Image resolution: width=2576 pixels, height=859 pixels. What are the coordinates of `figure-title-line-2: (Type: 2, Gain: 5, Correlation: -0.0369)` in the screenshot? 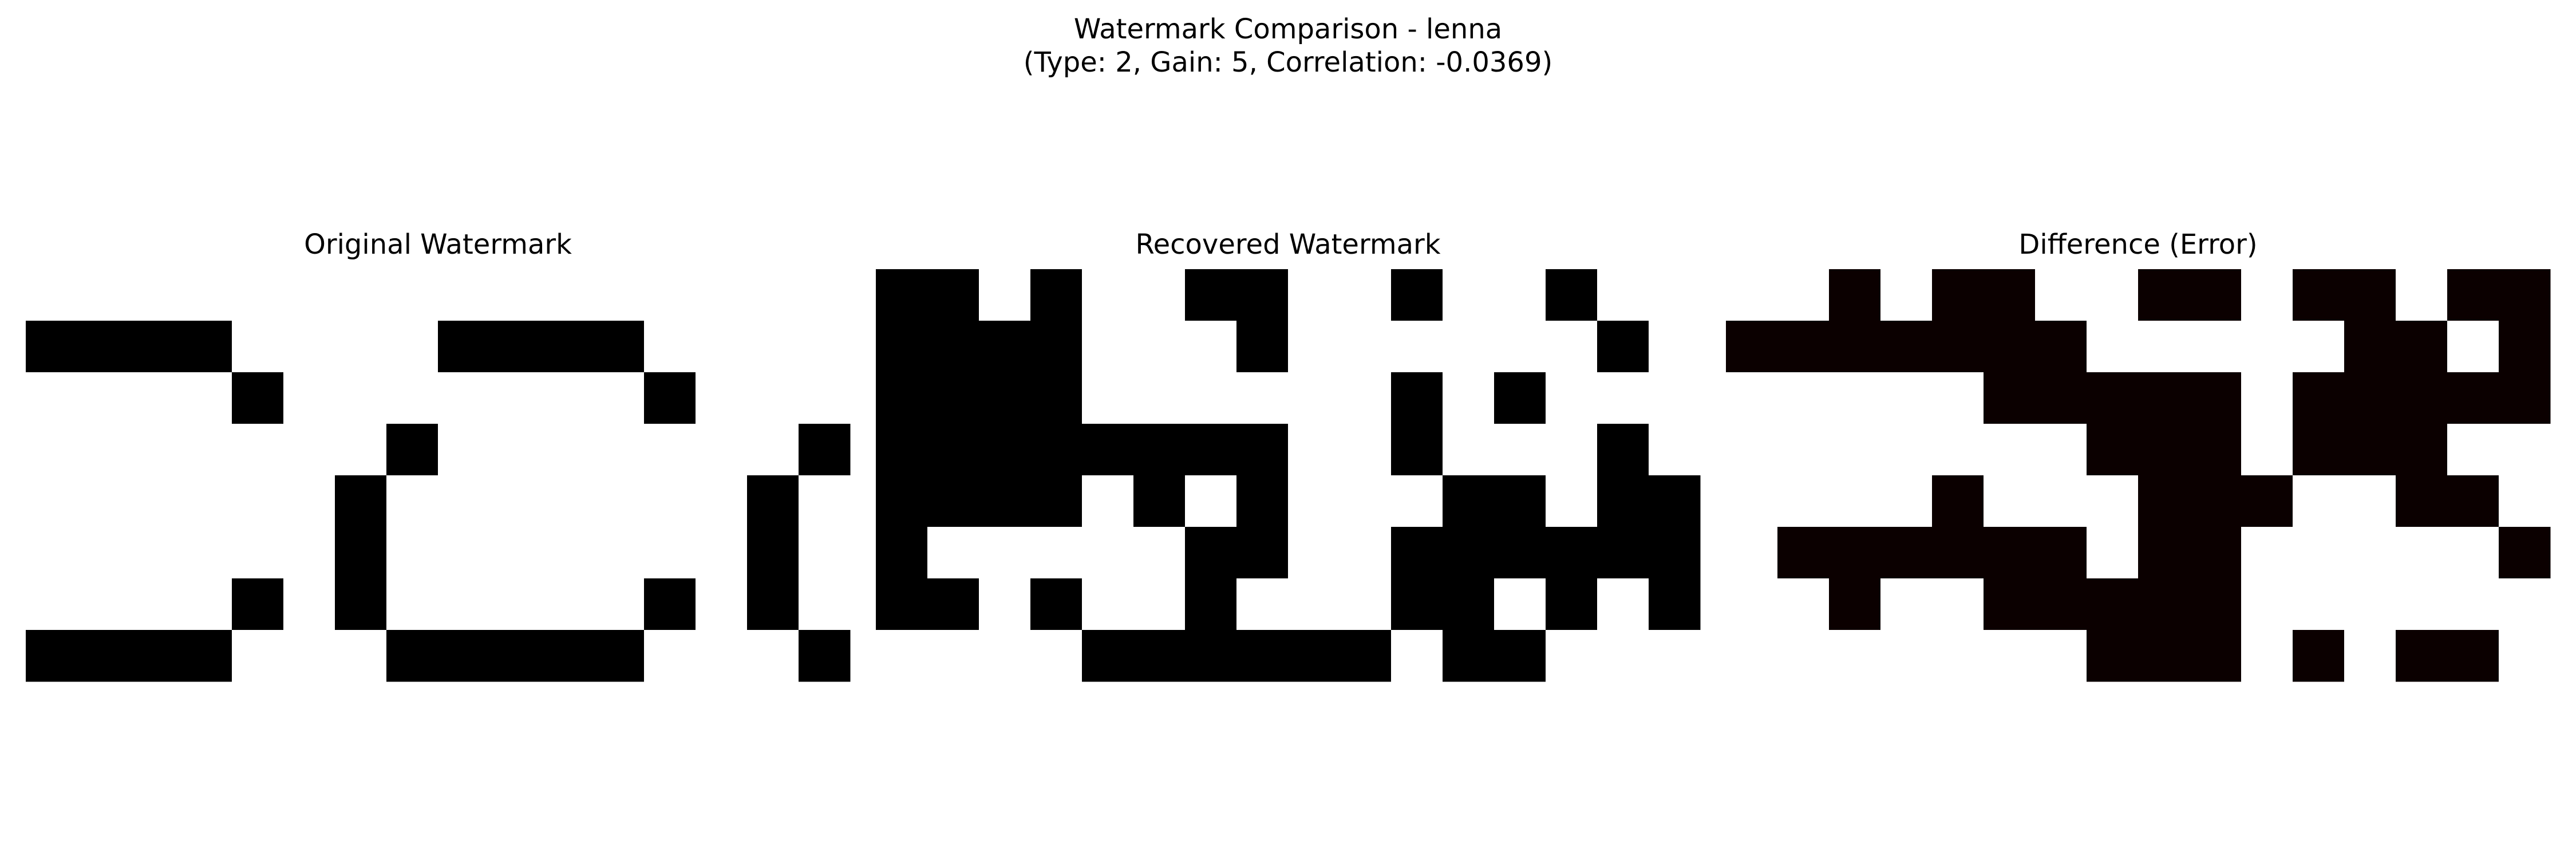 It's located at (1288, 62).